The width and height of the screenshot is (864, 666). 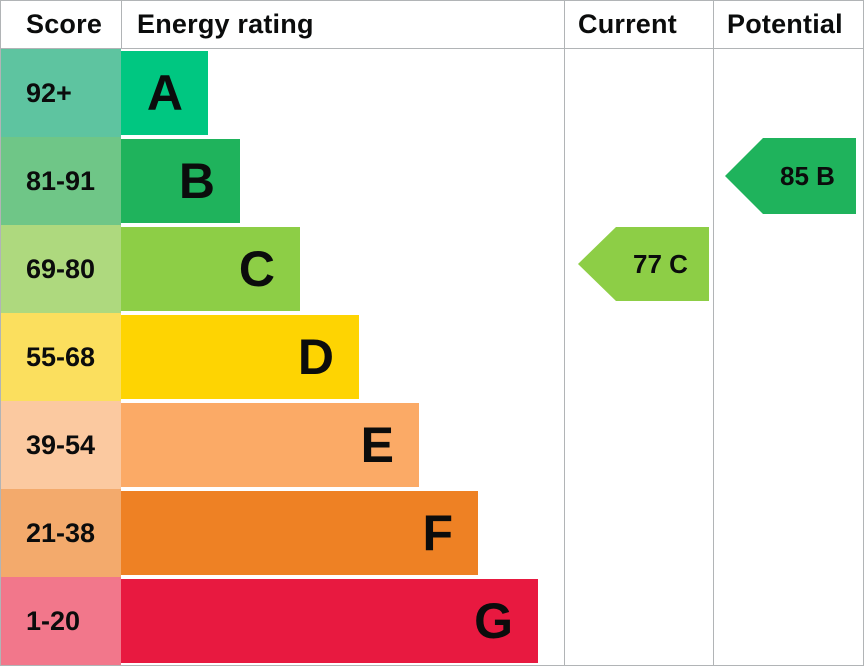 I want to click on potential-column-divider, so click(x=713, y=333).